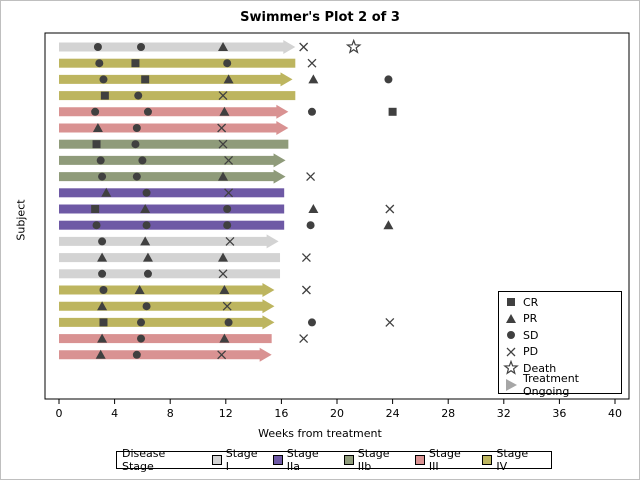 Image resolution: width=640 pixels, height=480 pixels. What do you see at coordinates (531, 351) in the screenshot?
I see `legend-label: PD` at bounding box center [531, 351].